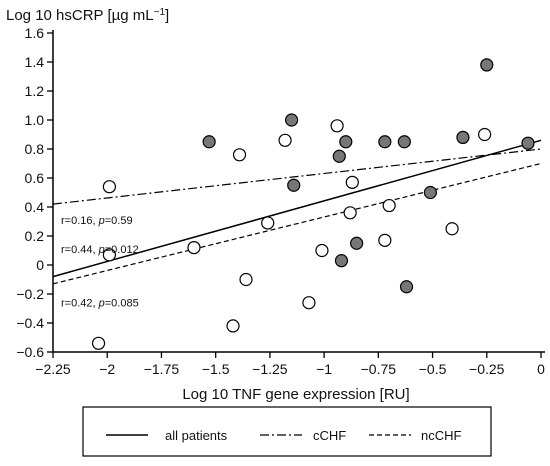 This screenshot has height=466, width=550. Describe the element at coordinates (162, 369) in the screenshot. I see `x-tick-label: −1.75` at that location.